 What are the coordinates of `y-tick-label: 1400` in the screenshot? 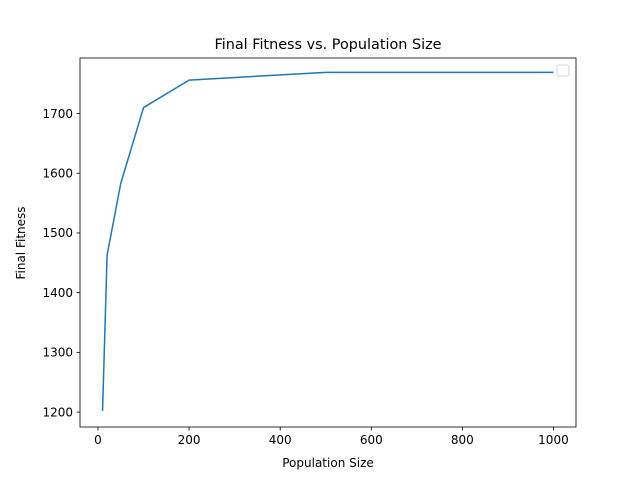 It's located at (57, 293).